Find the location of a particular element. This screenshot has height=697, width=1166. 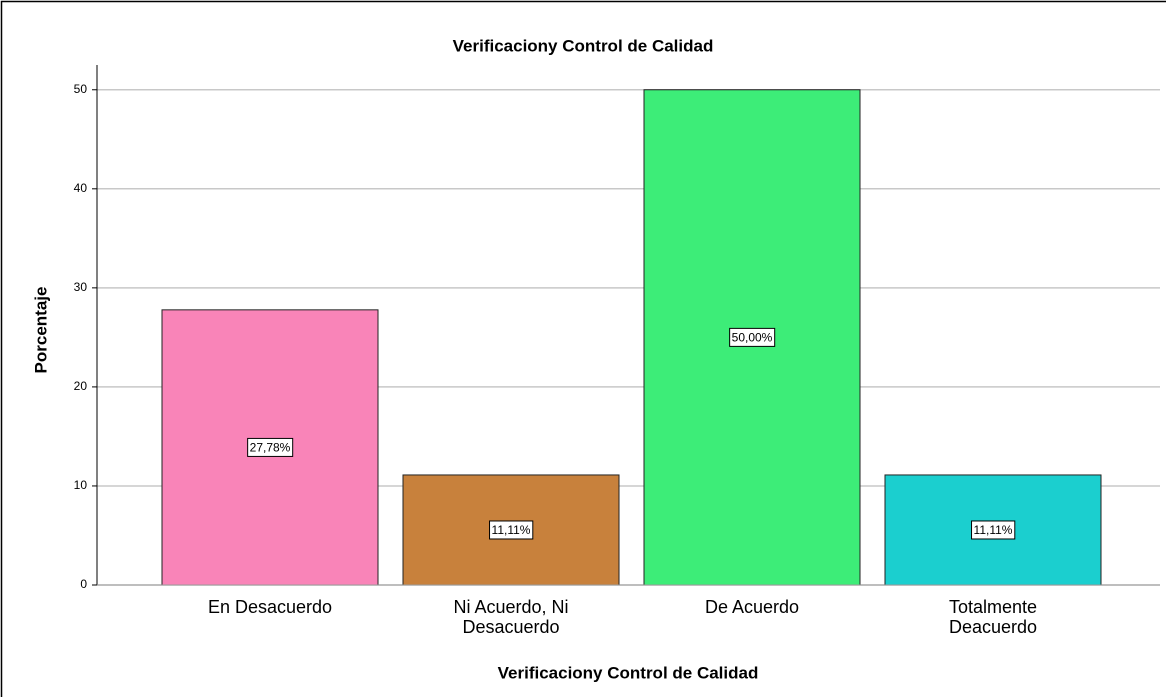

data-label: 27,78% is located at coordinates (270, 448).